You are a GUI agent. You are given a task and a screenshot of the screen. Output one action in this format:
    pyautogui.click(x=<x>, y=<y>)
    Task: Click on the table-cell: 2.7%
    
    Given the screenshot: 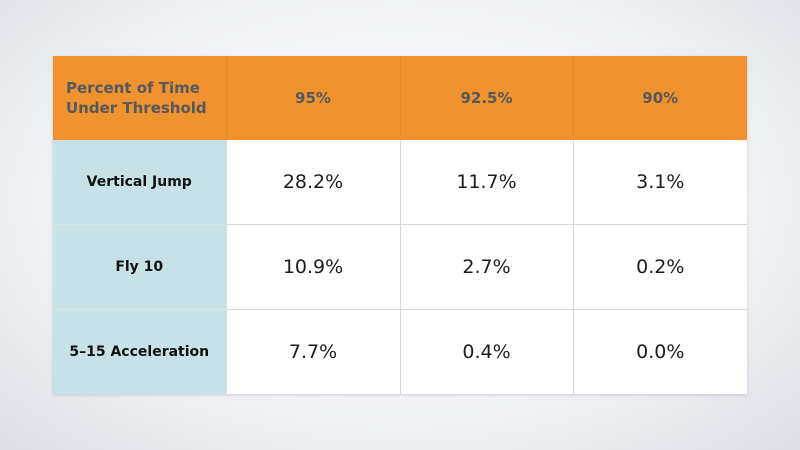 What is the action you would take?
    pyautogui.click(x=486, y=267)
    